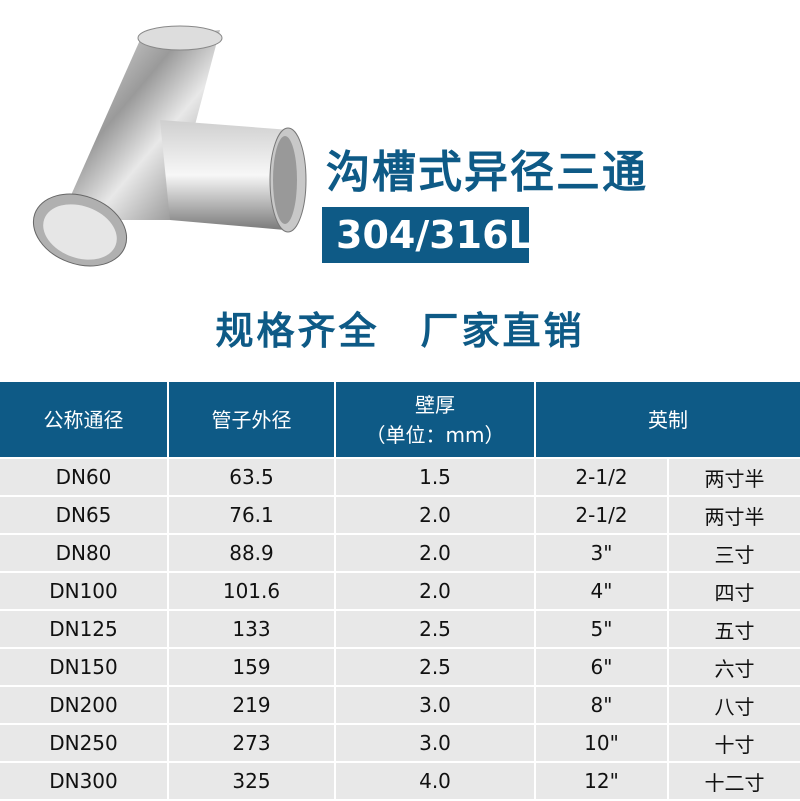 The image size is (800, 801). I want to click on table-cell: 4.0, so click(435, 781).